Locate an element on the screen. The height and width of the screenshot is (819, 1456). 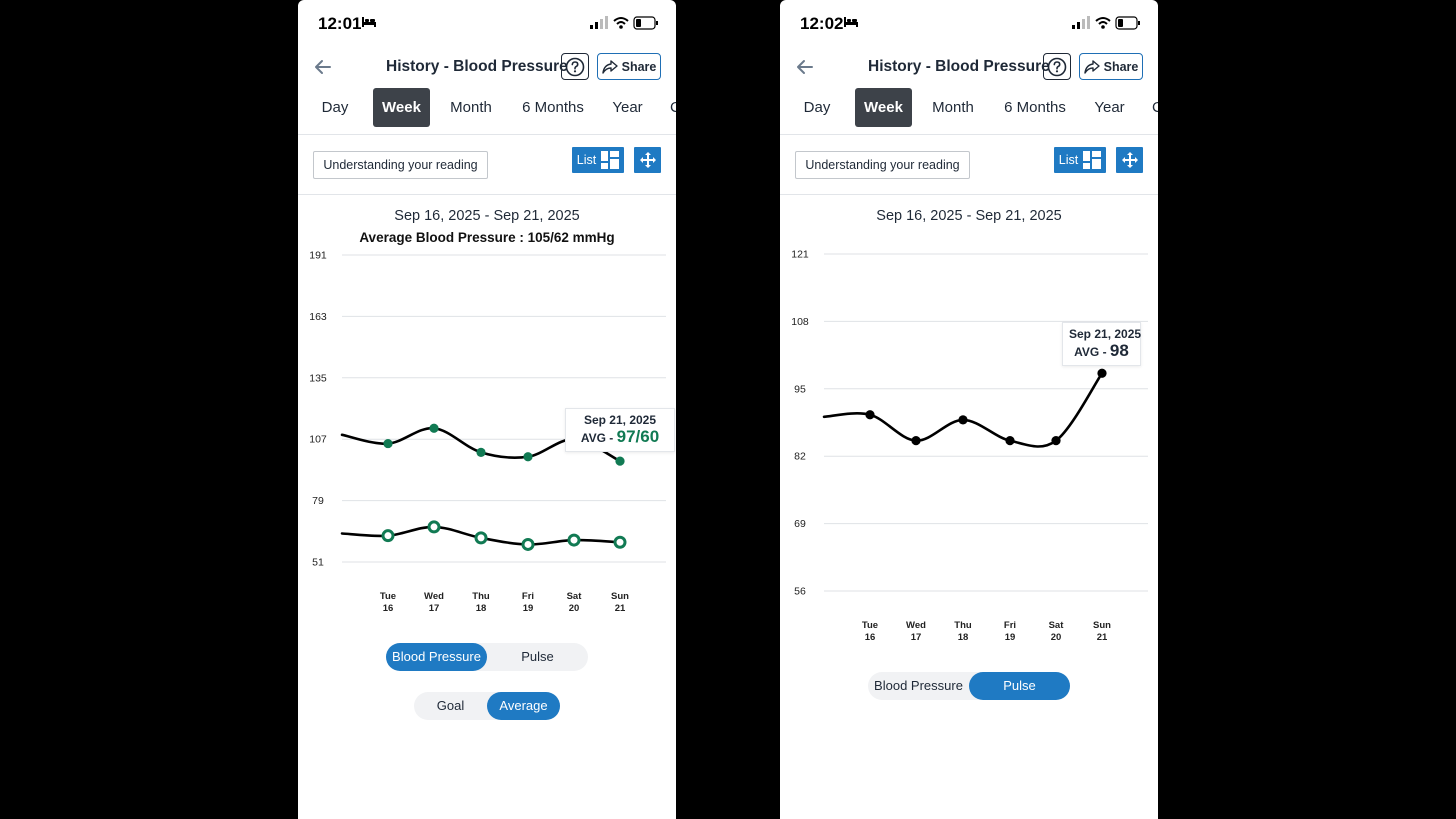
grid-icon is located at coordinates (1092, 160).